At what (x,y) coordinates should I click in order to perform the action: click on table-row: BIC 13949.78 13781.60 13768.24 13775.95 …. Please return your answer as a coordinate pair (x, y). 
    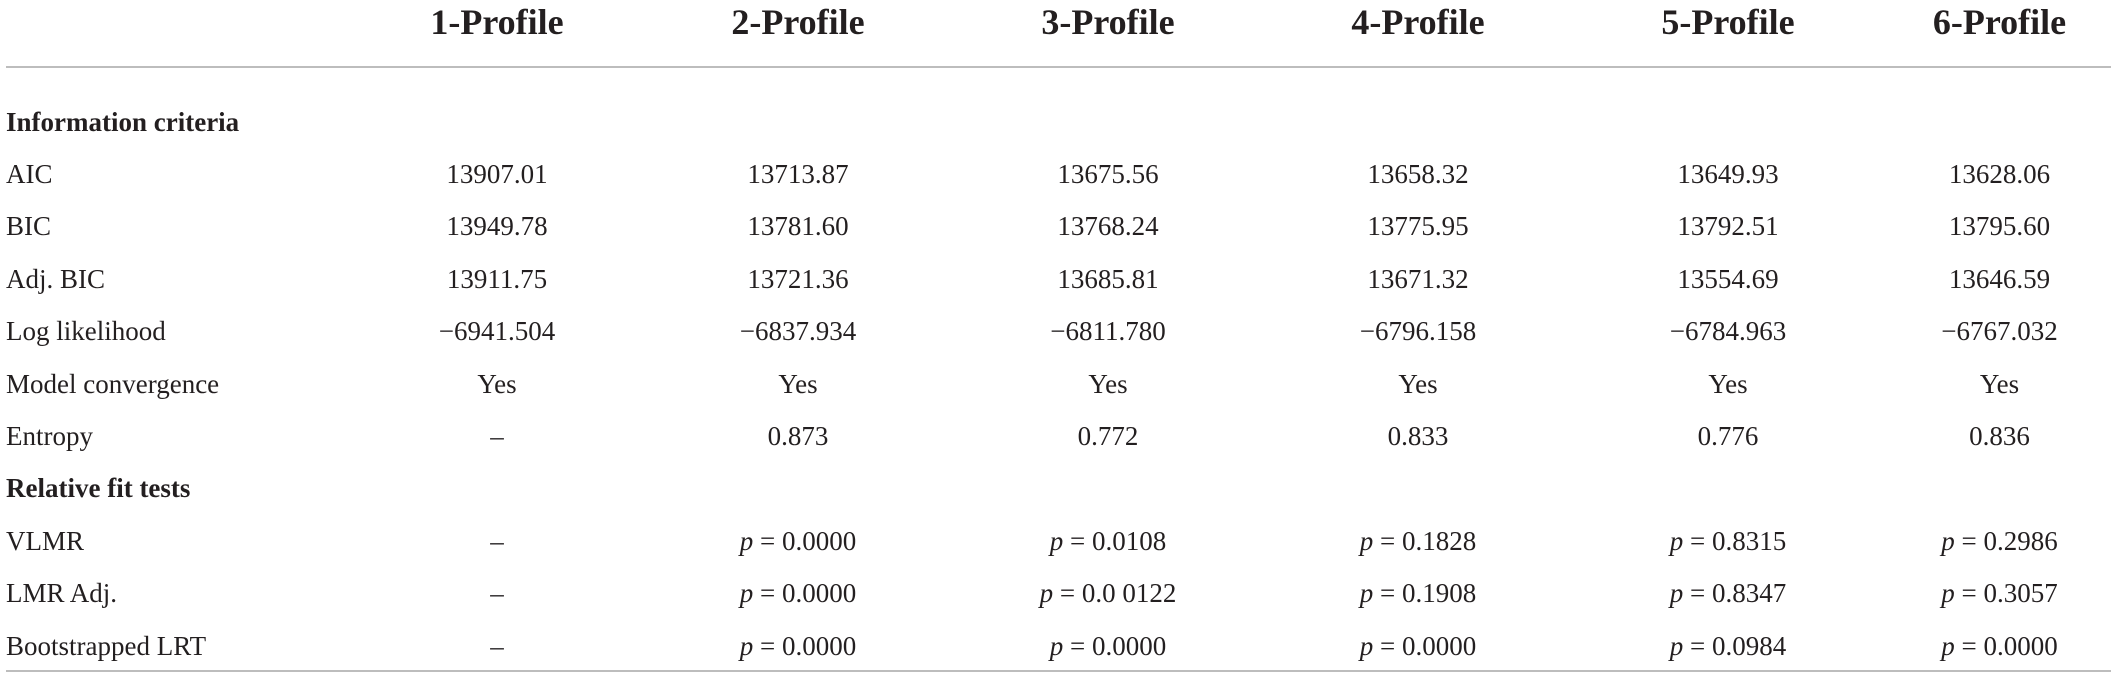
    Looking at the image, I should click on (1058, 227).